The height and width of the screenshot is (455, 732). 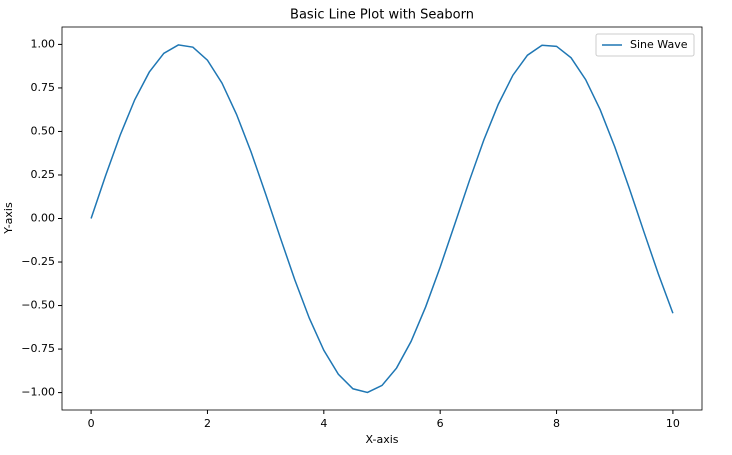 I want to click on legend-box, so click(x=645, y=45).